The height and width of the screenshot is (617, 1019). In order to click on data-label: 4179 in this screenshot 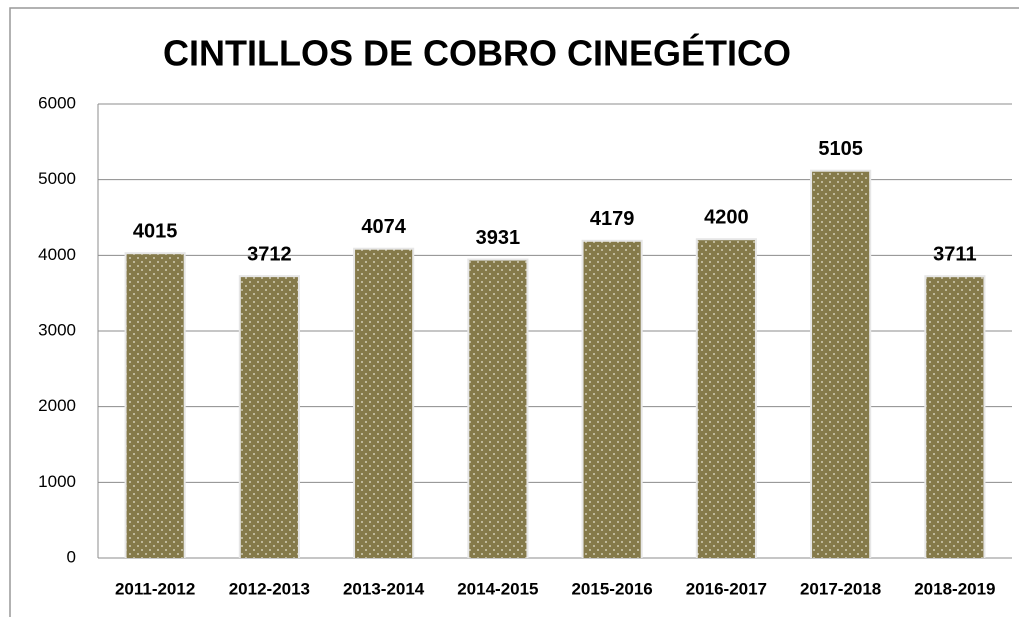, I will do `click(612, 219)`.